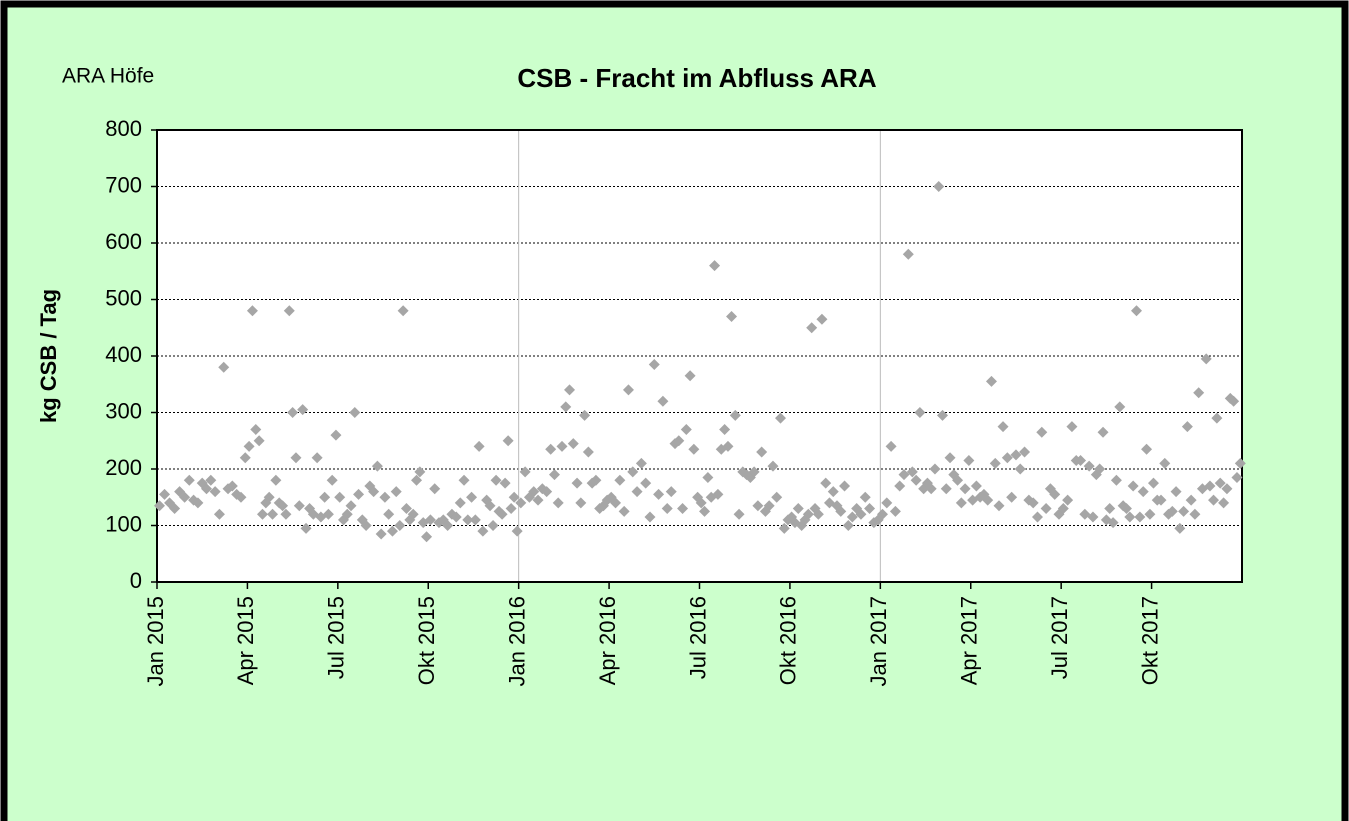 Image resolution: width=1349 pixels, height=821 pixels. I want to click on x-tick-label: Okt 2015, so click(426, 640).